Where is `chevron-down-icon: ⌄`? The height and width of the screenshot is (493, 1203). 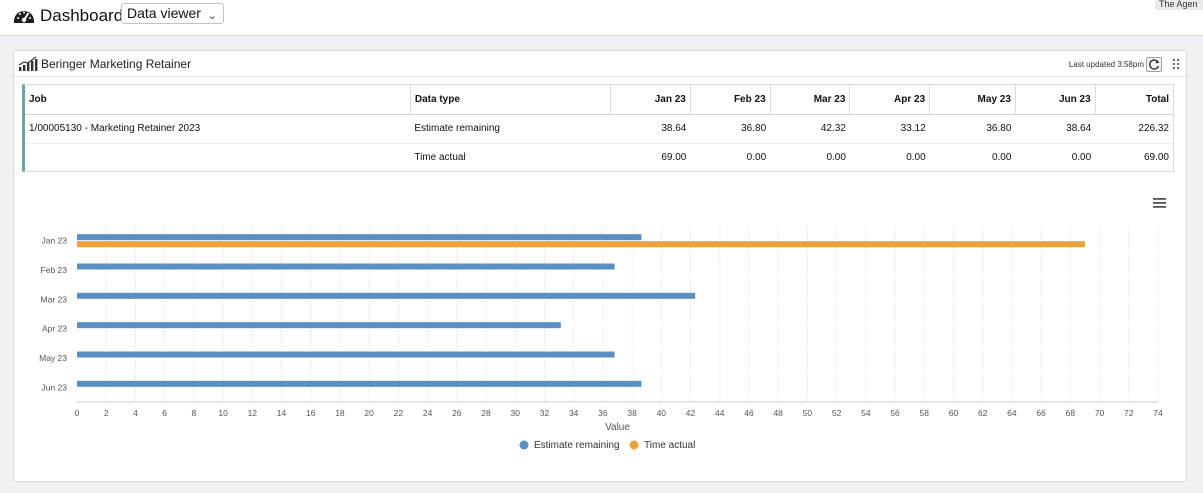
chevron-down-icon: ⌄ is located at coordinates (212, 16).